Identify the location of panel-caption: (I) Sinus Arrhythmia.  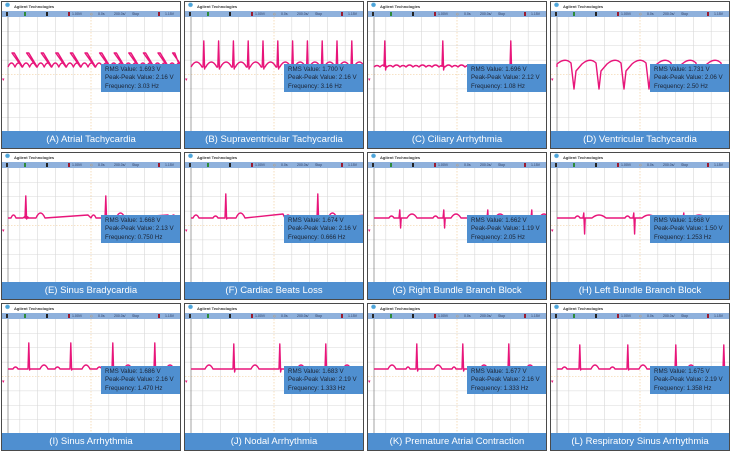
(91, 441).